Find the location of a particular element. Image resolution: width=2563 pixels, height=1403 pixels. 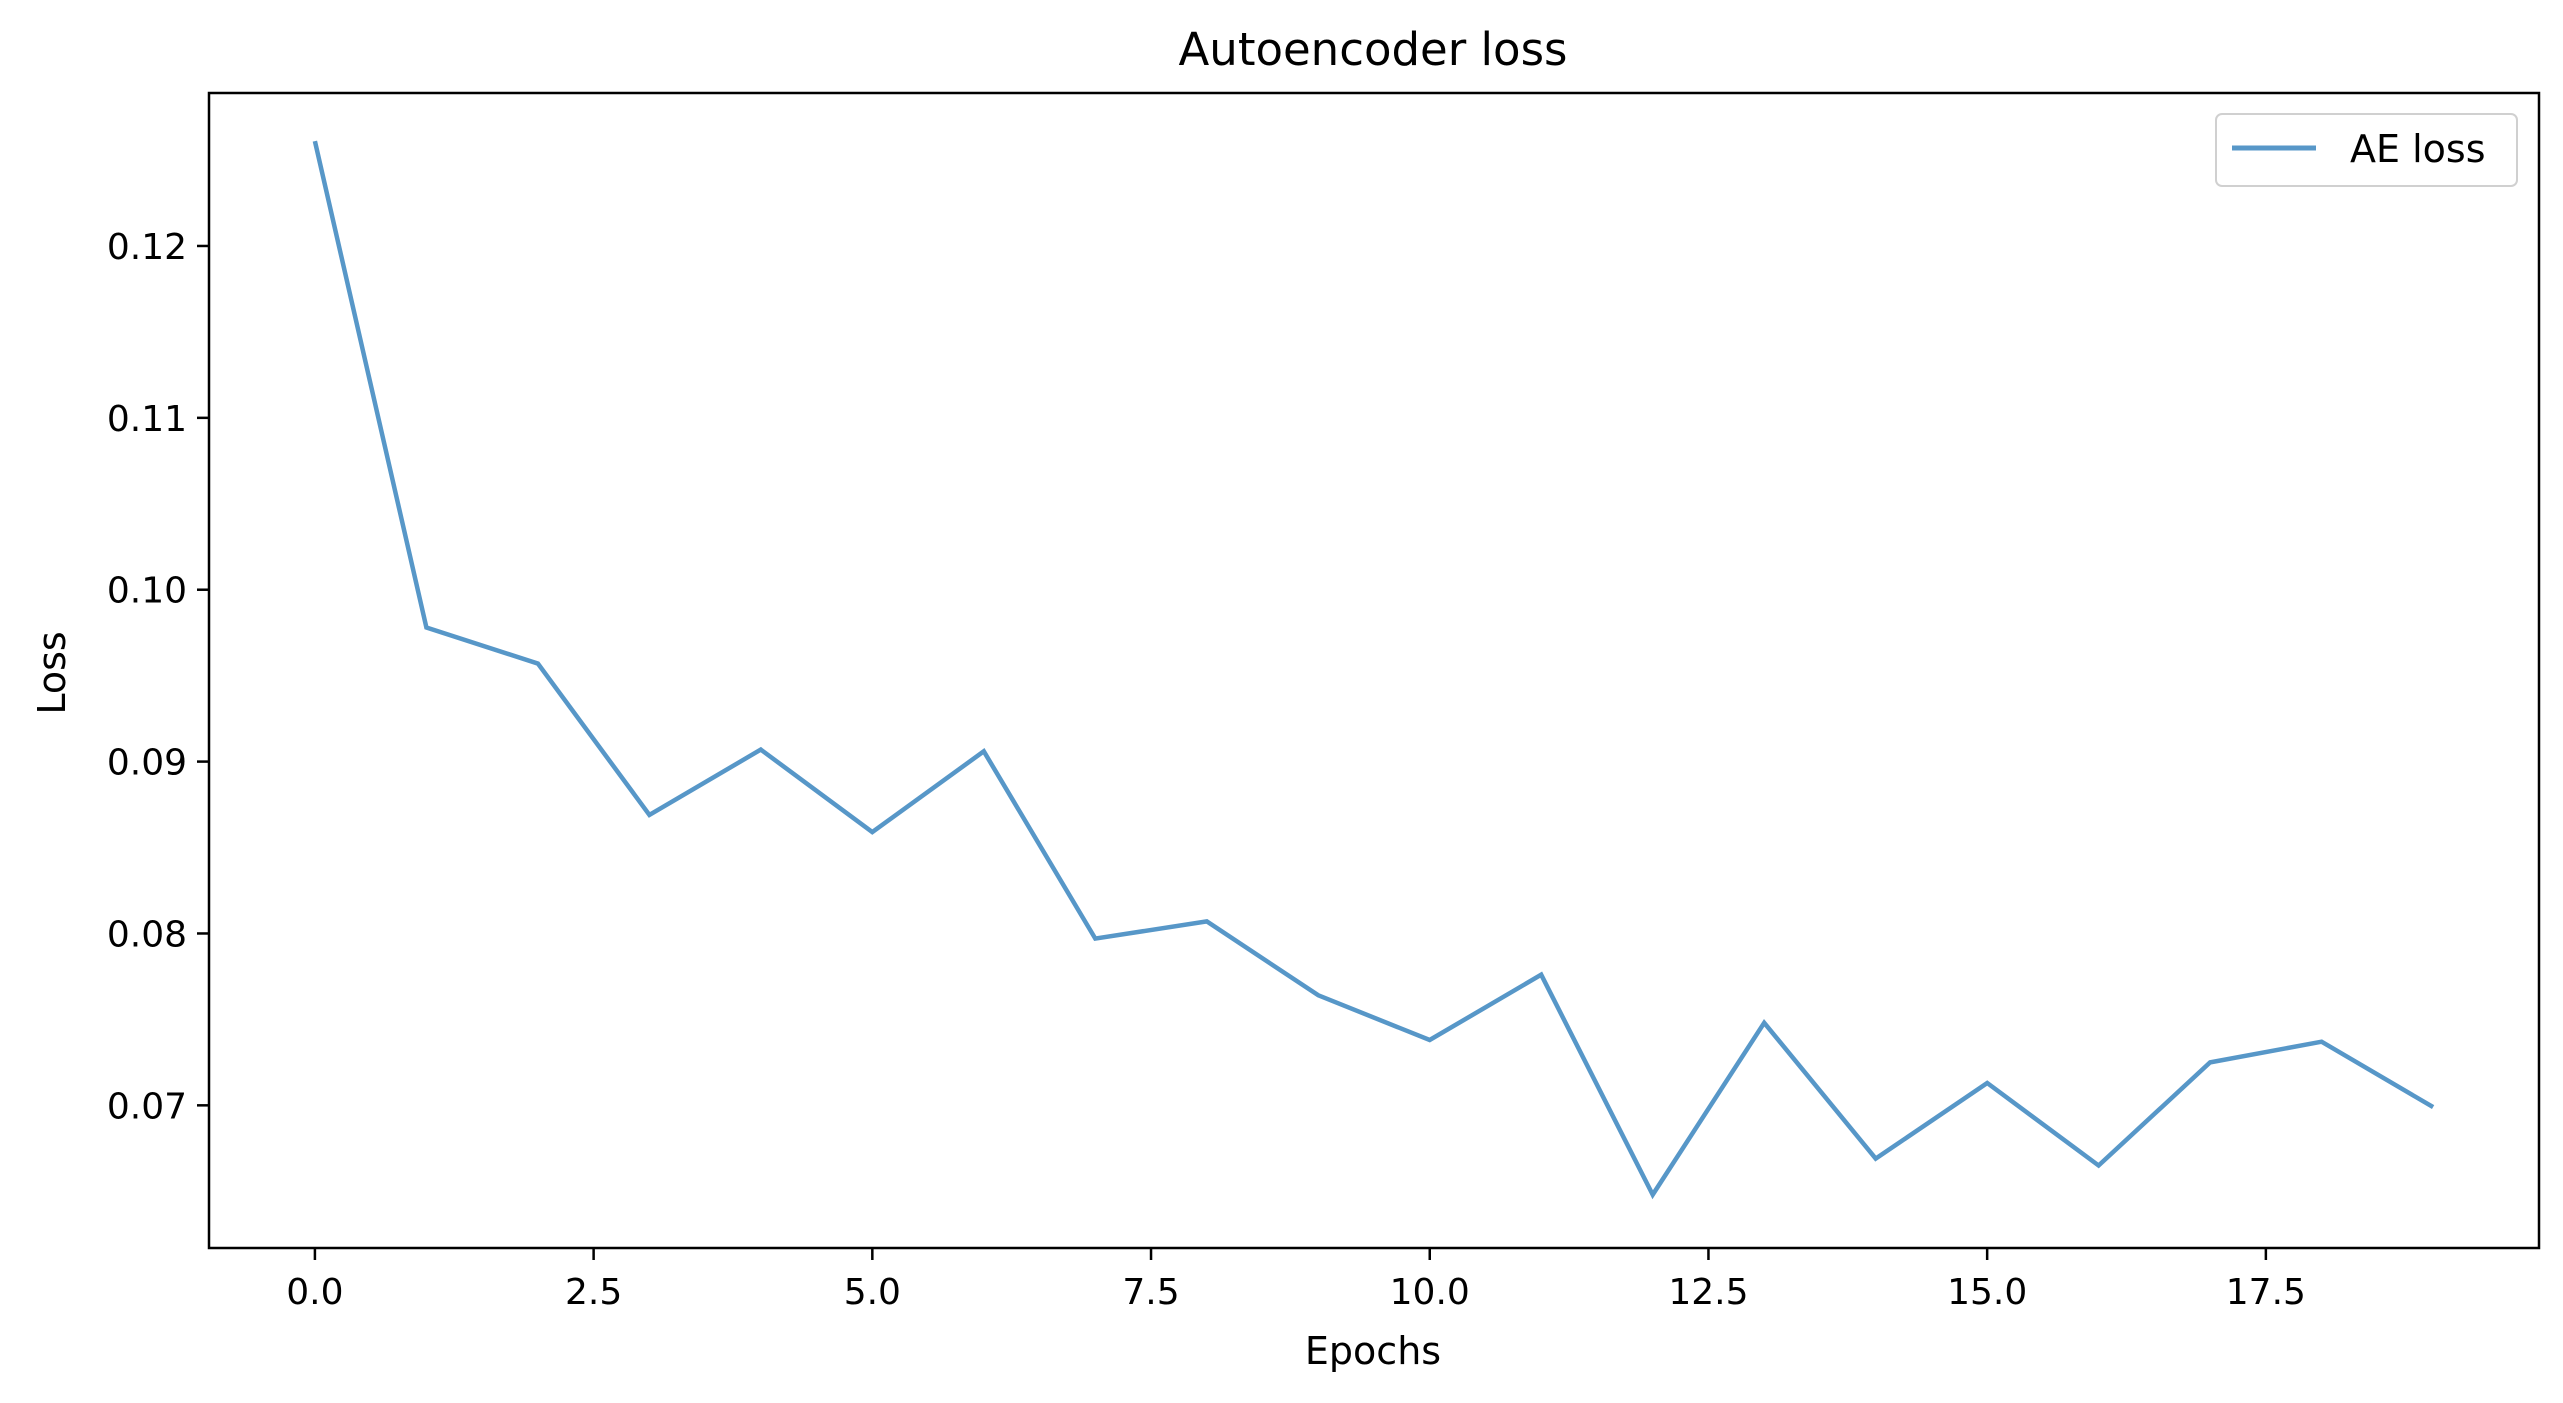

y-axis-ticks: 0.07 0.08 0.09 0.10 0.11 0.12 is located at coordinates (158, 677).